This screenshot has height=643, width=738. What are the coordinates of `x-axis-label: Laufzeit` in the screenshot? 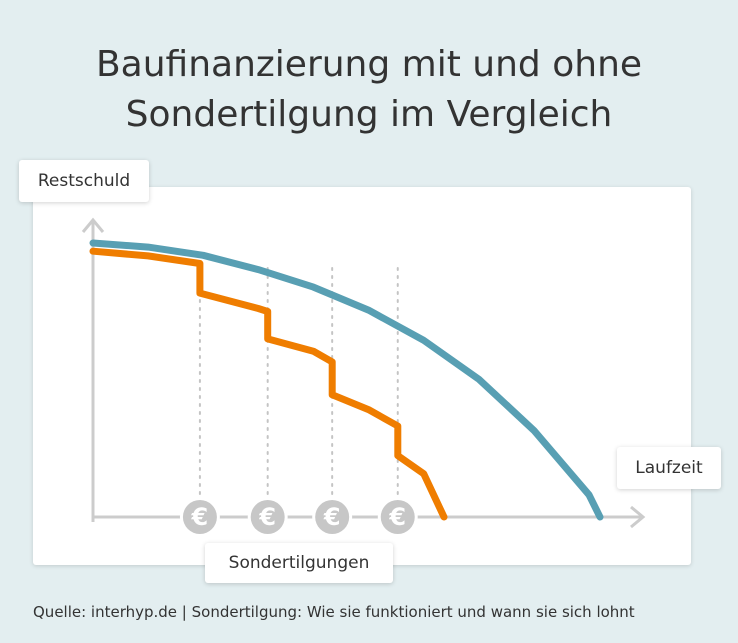 It's located at (669, 468).